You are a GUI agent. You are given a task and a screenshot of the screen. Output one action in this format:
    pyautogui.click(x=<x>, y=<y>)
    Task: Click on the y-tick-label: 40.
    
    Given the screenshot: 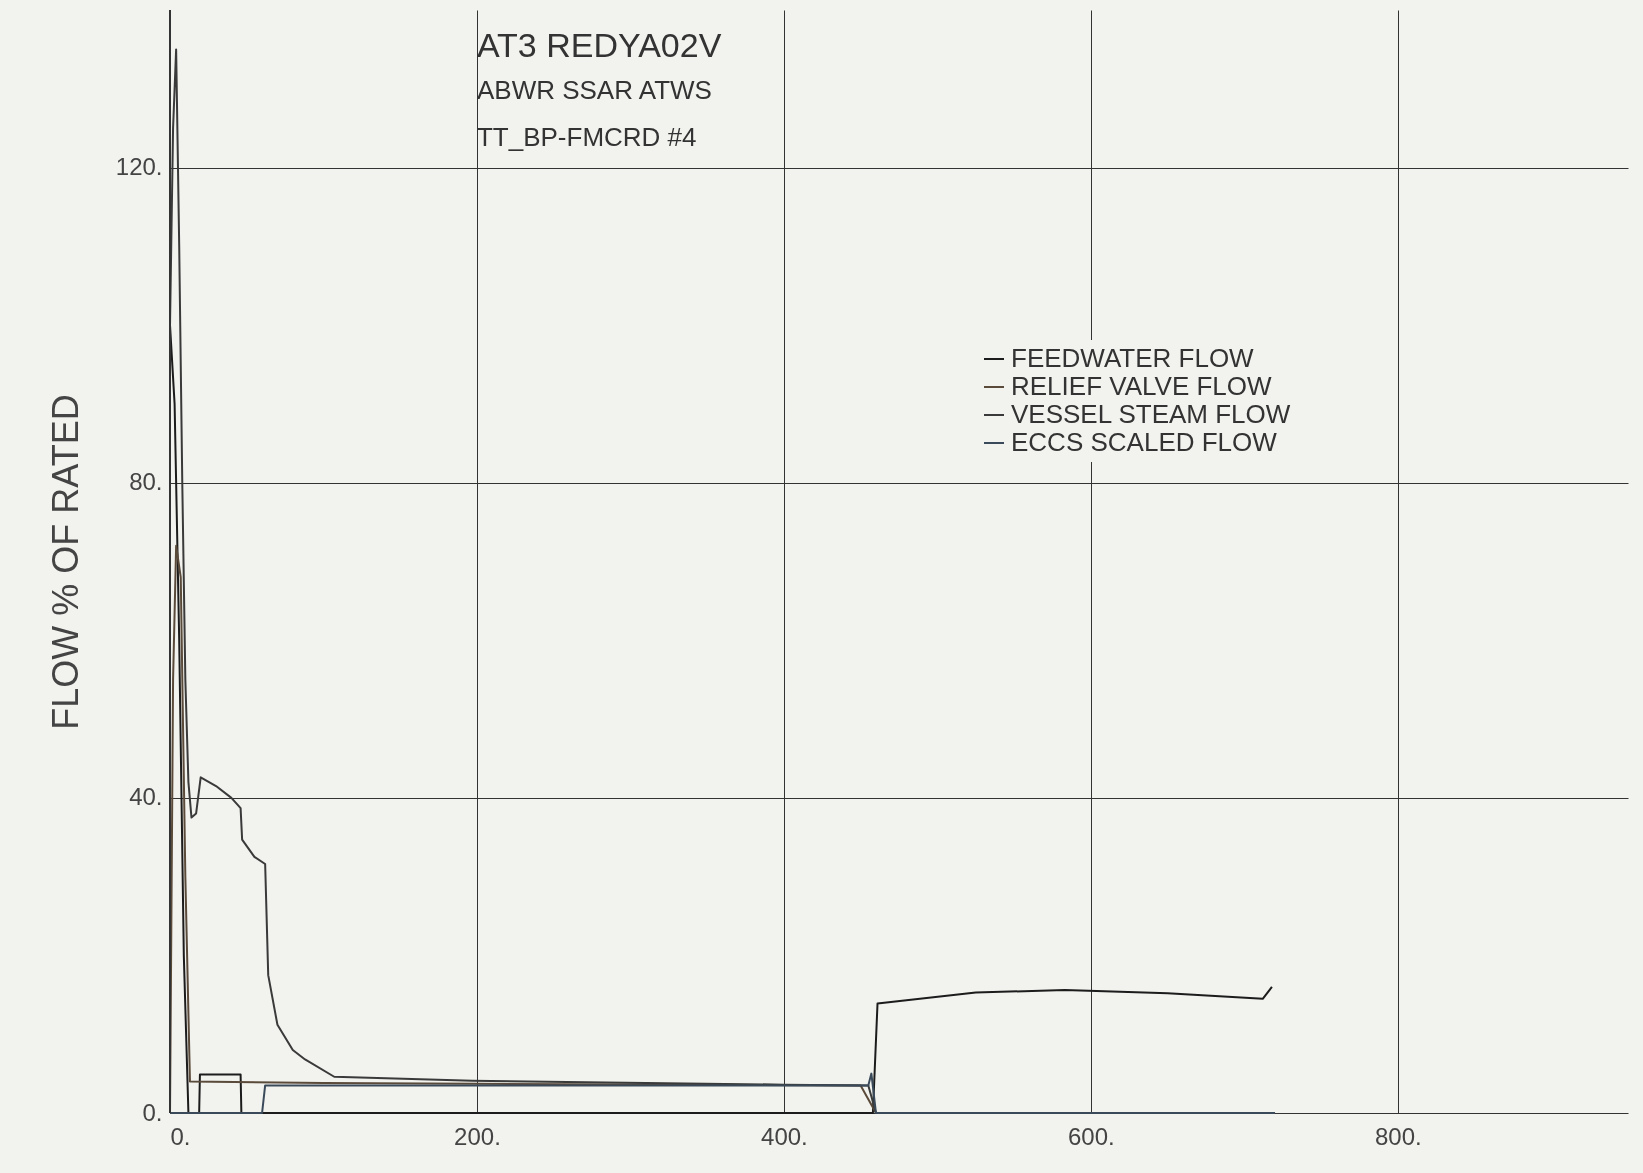 What is the action you would take?
    pyautogui.click(x=146, y=797)
    